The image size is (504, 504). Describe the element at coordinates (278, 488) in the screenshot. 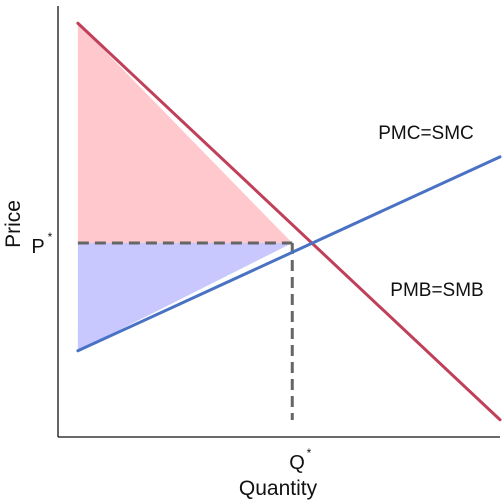

I see `x-axis-label: Quantity` at that location.